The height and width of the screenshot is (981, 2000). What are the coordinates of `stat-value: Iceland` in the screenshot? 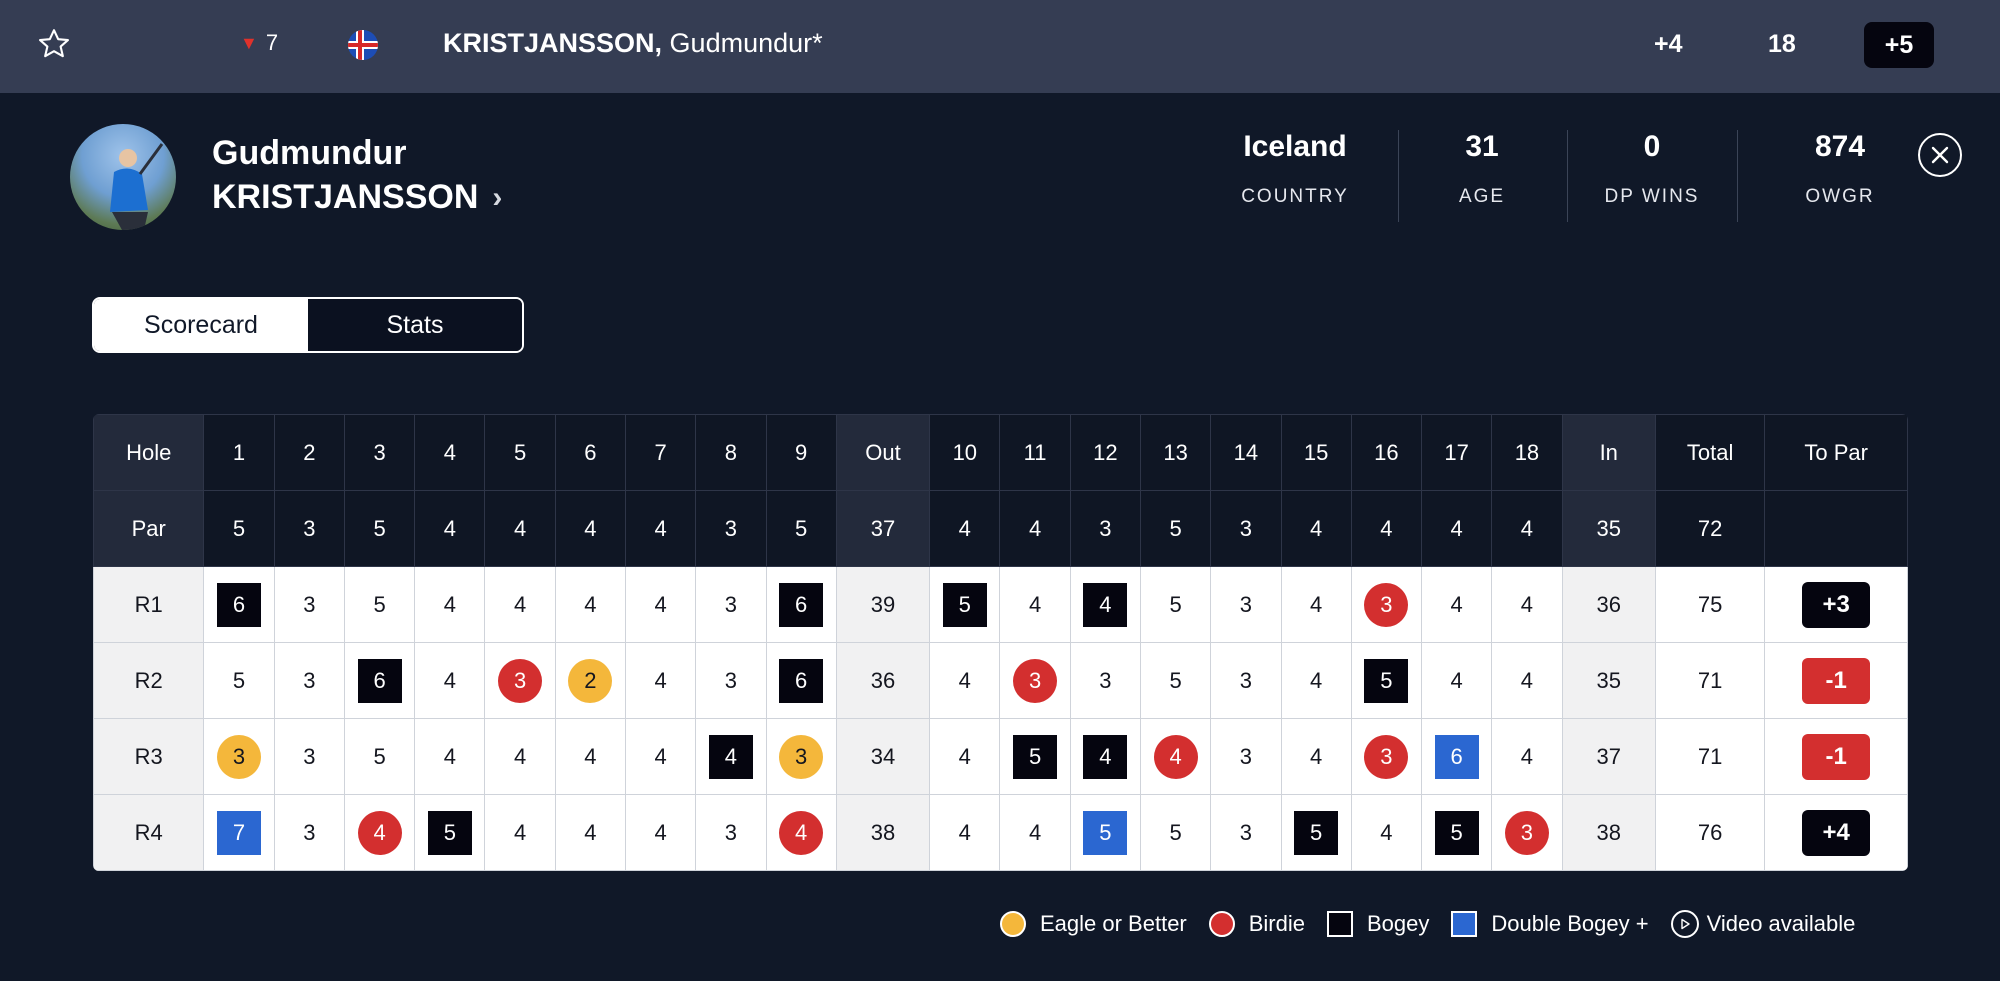 It's located at (1295, 146).